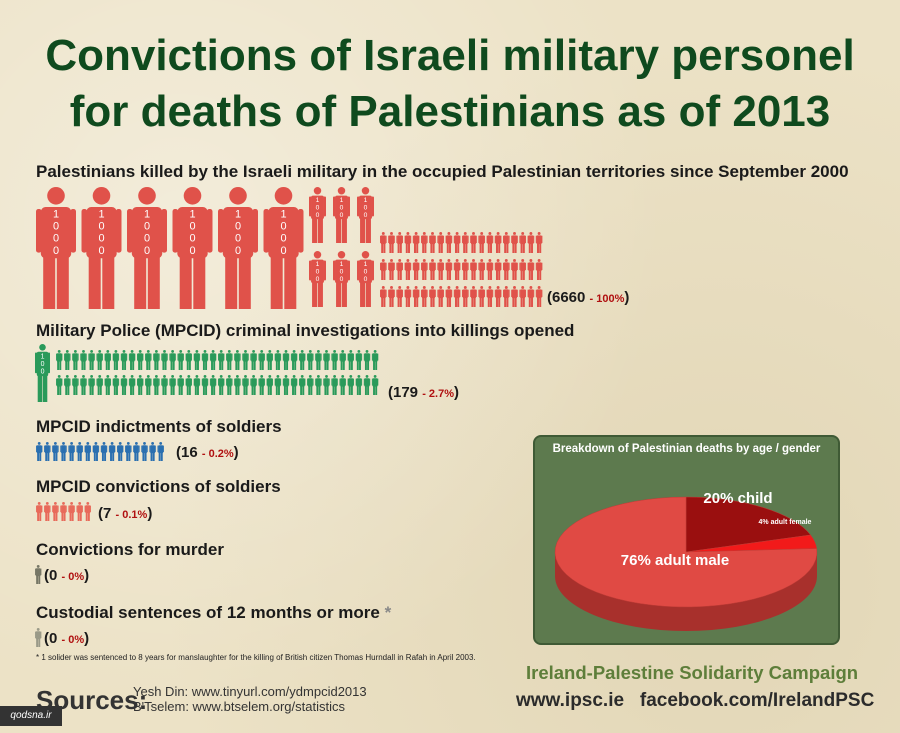 The width and height of the screenshot is (900, 733). I want to click on count-custodial-pct: - 0%, so click(73, 640).